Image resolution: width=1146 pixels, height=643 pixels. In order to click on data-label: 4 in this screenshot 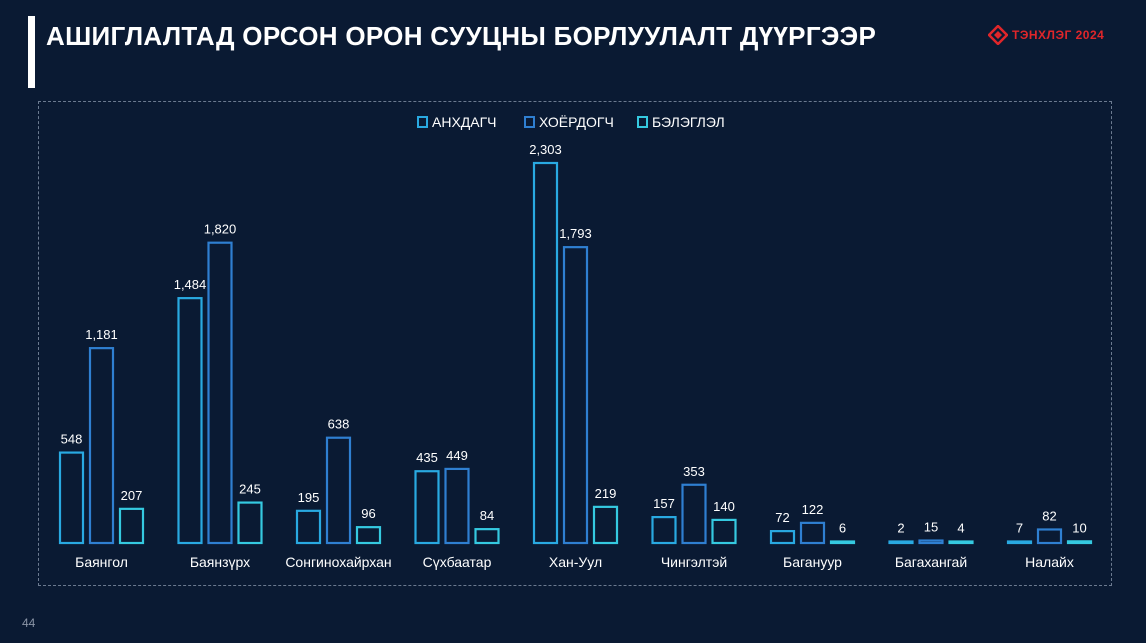, I will do `click(960, 528)`.